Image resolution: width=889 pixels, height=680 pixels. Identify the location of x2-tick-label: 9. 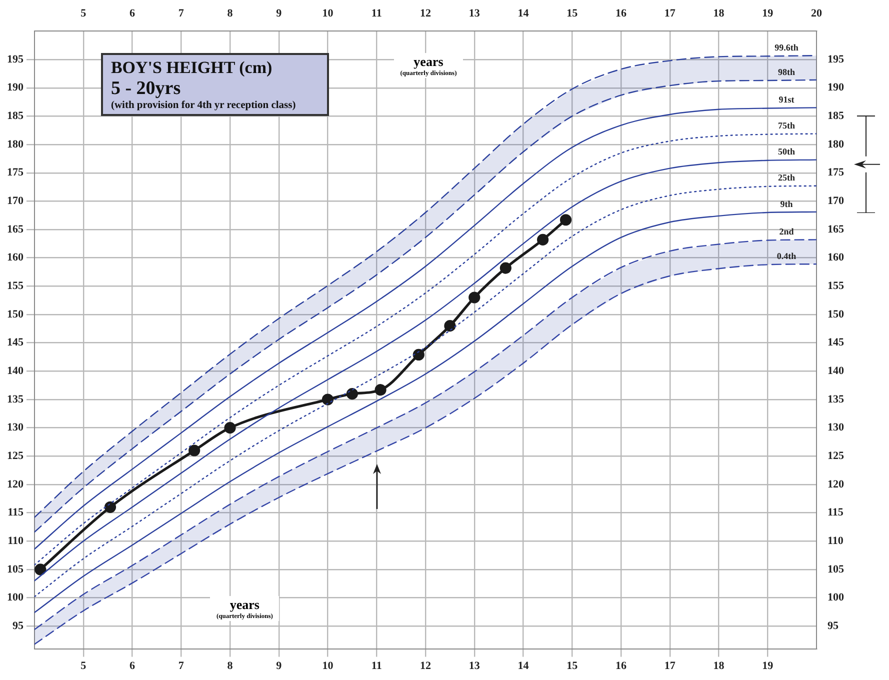
(279, 13).